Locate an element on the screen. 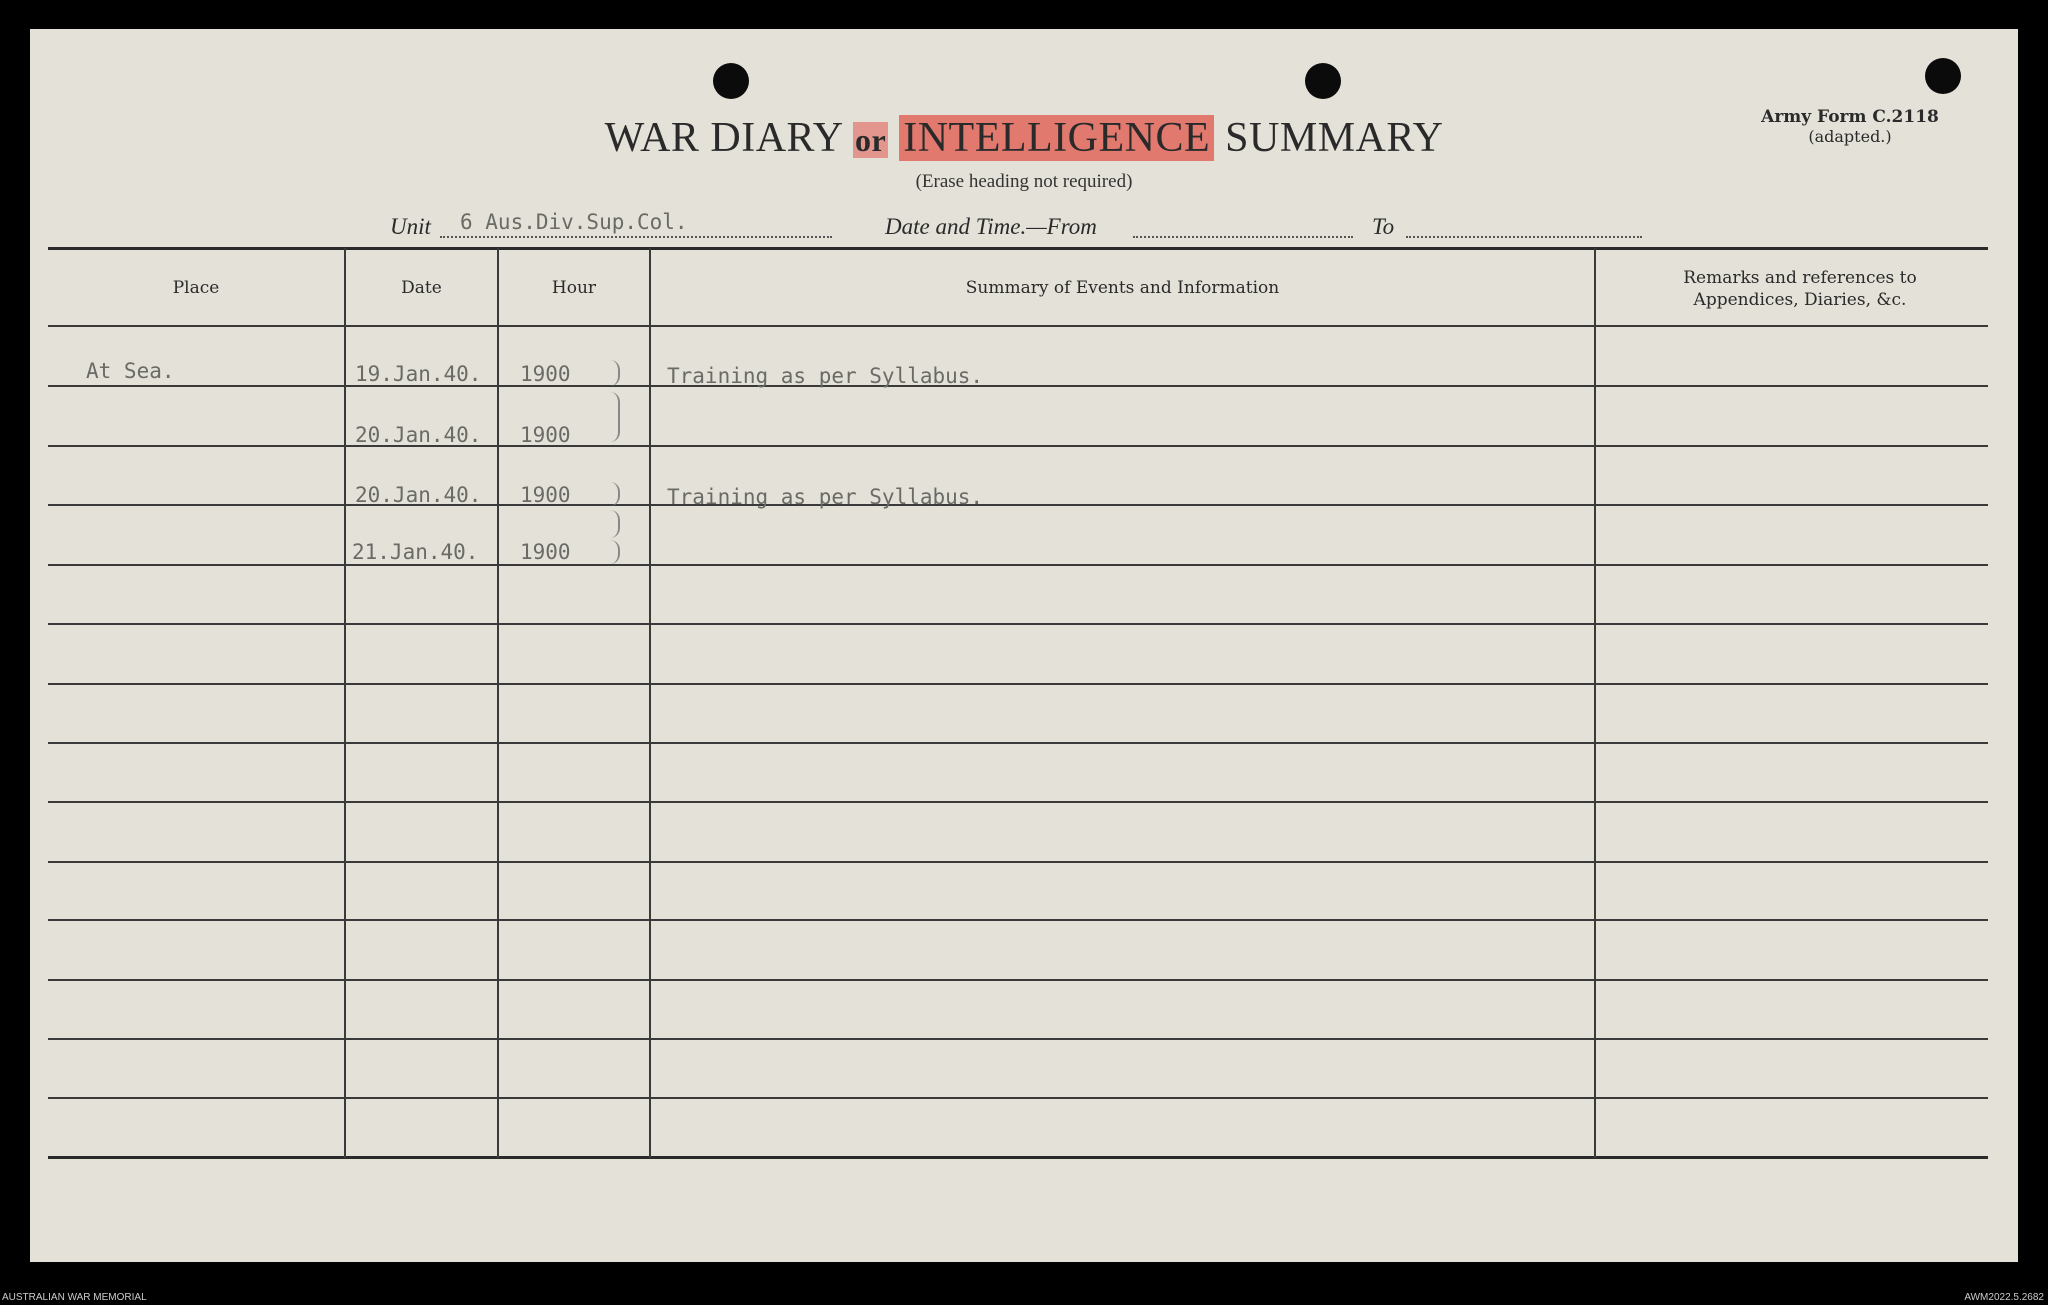 The width and height of the screenshot is (2048, 1305). form-number: Army Form C.2118 (adapted.) is located at coordinates (1850, 126).